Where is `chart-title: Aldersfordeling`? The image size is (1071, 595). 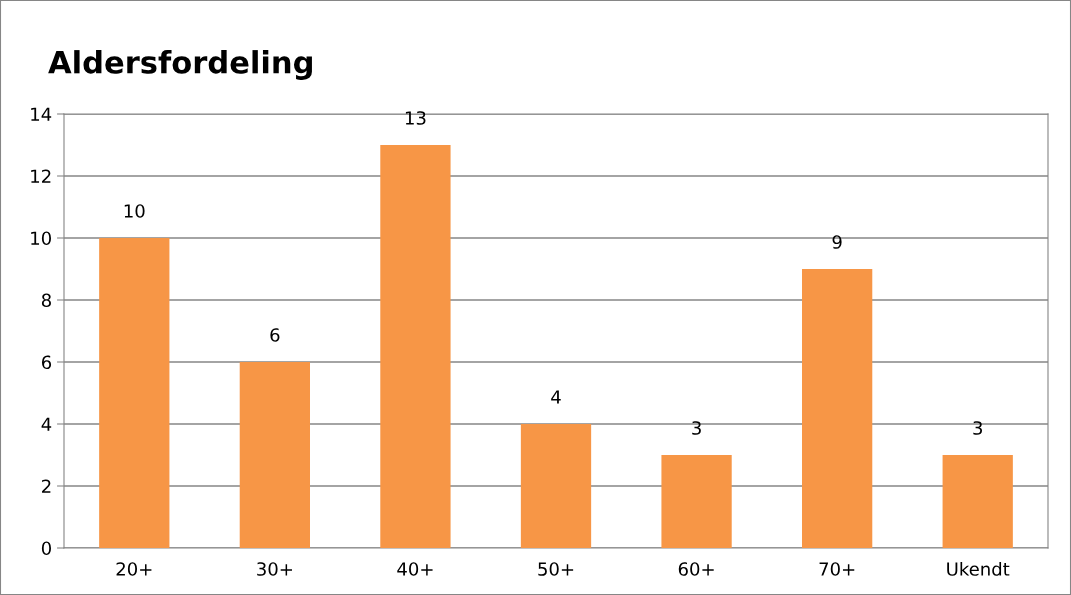
chart-title: Aldersfordeling is located at coordinates (180, 65).